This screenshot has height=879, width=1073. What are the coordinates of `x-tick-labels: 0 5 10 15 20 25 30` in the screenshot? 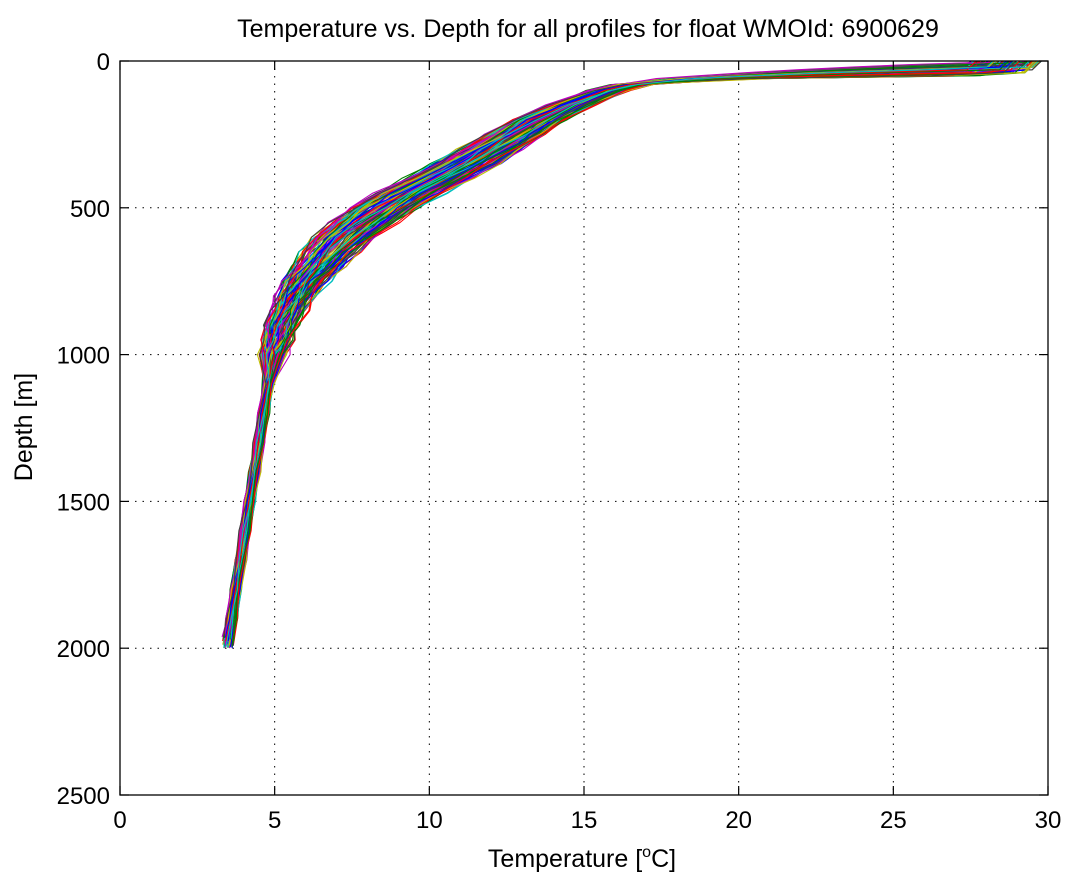 It's located at (587, 820).